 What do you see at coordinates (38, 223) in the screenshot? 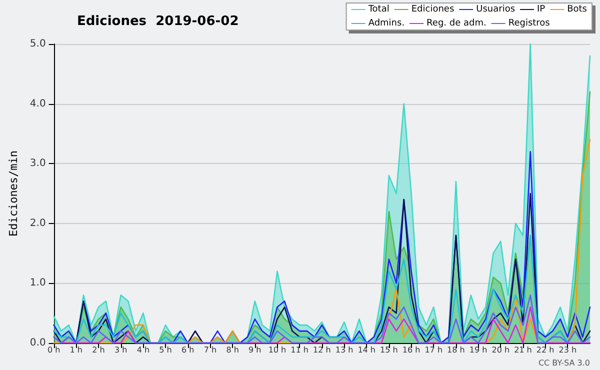
I see `y-tick-label: 2.0` at bounding box center [38, 223].